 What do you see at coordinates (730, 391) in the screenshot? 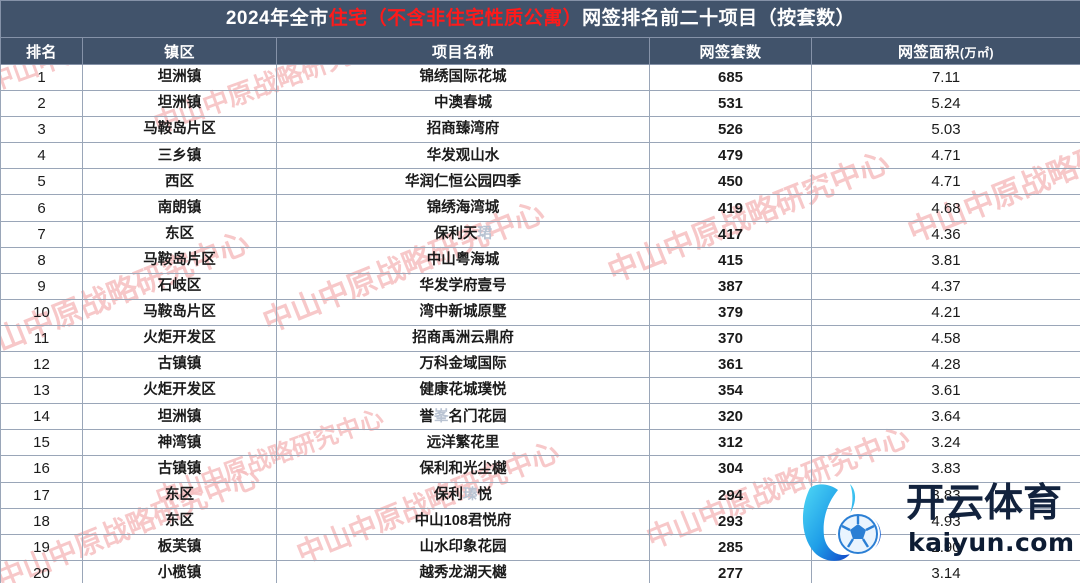
I see `cell-units: 354` at bounding box center [730, 391].